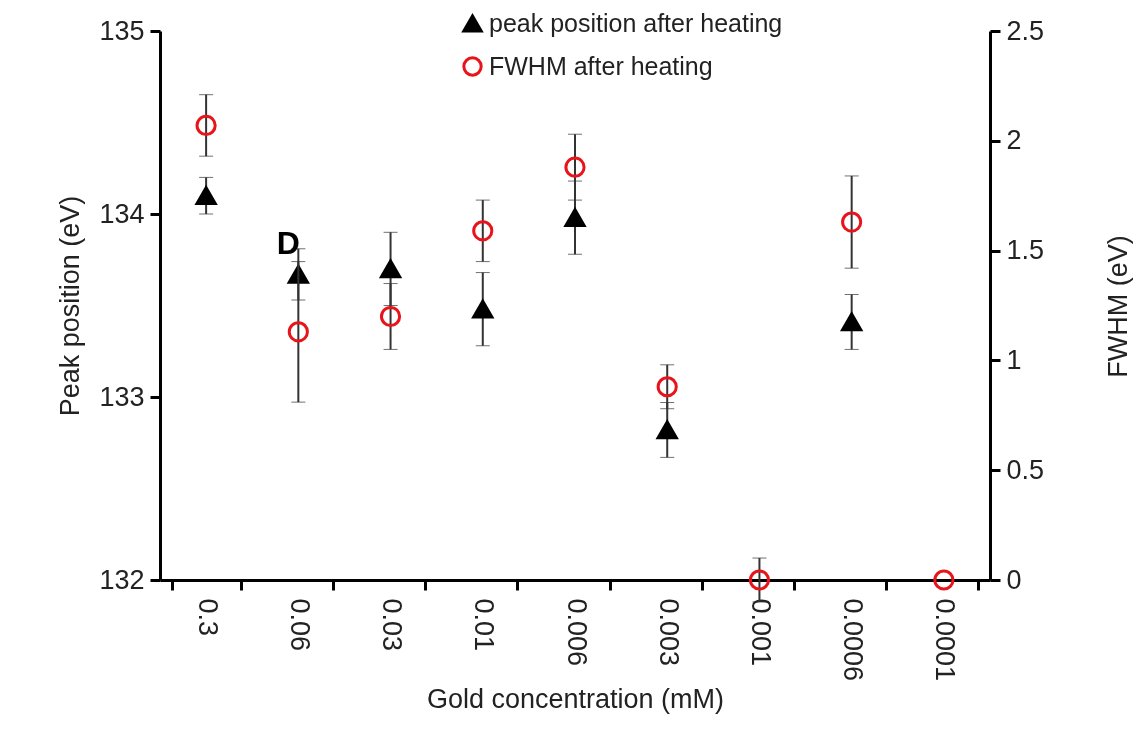  Describe the element at coordinates (1025, 469) in the screenshot. I see `y2-tick-label: 0.5` at that location.